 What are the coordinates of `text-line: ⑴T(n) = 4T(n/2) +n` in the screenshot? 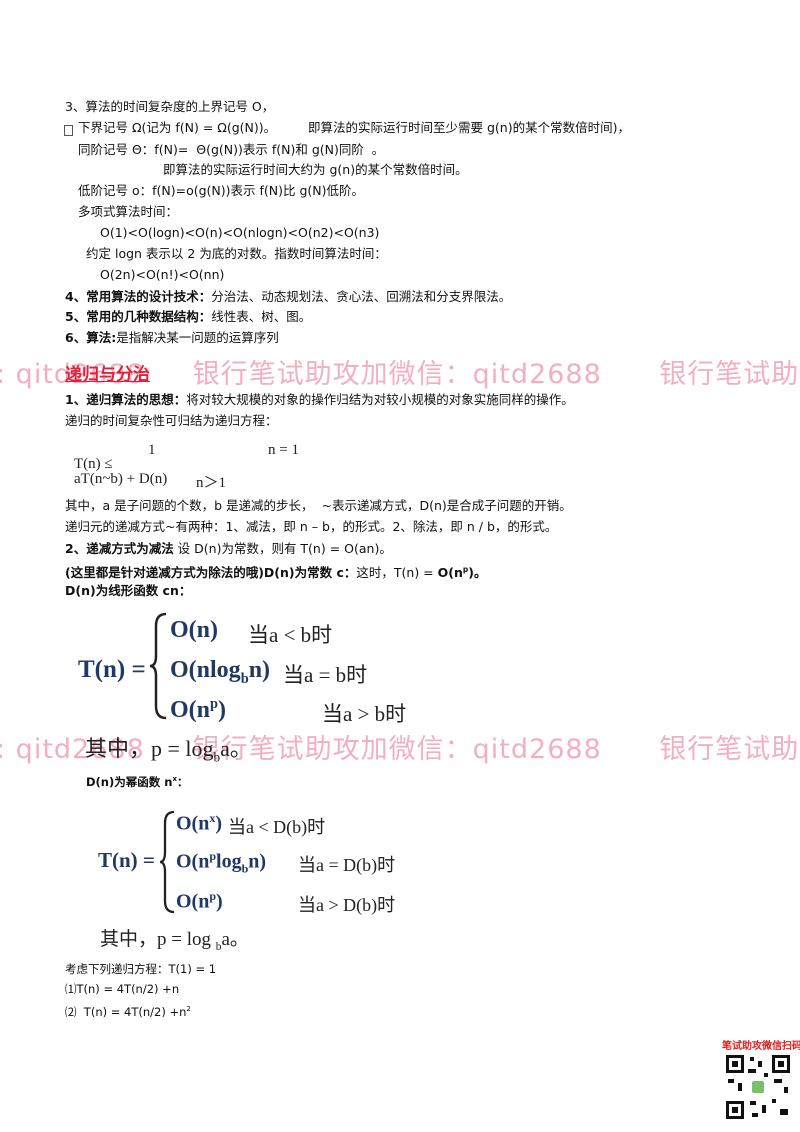 It's located at (122, 989).